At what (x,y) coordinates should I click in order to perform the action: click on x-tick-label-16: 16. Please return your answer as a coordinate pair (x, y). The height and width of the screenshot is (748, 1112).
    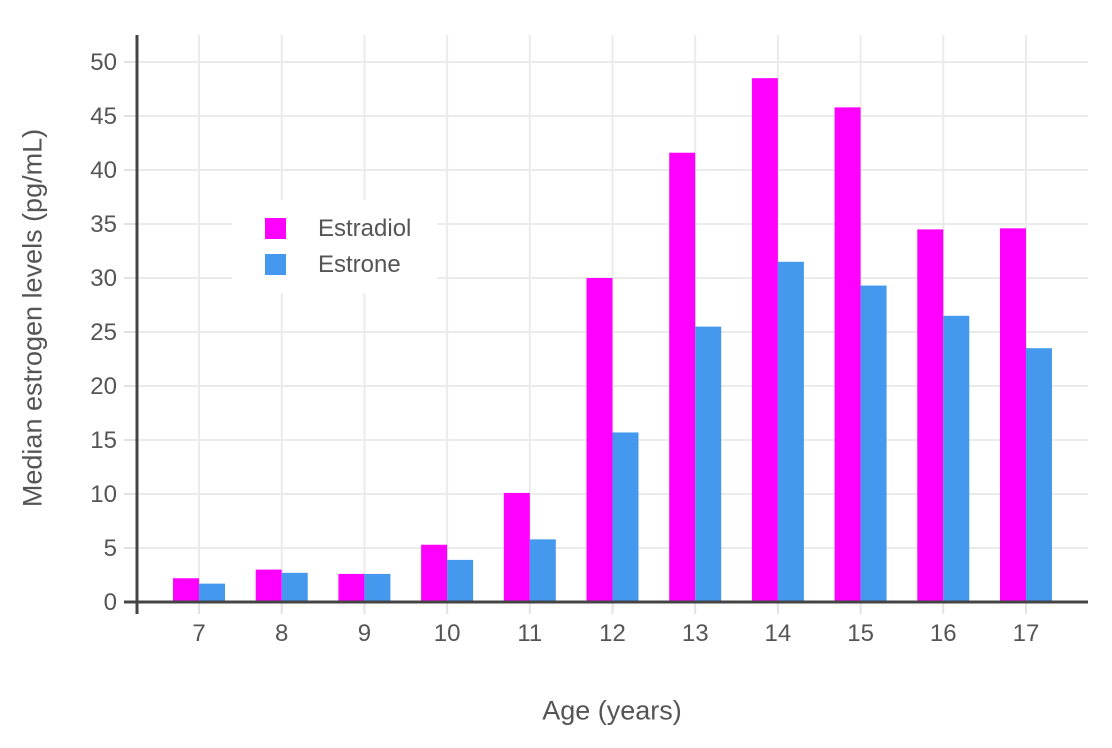
    Looking at the image, I should click on (943, 633).